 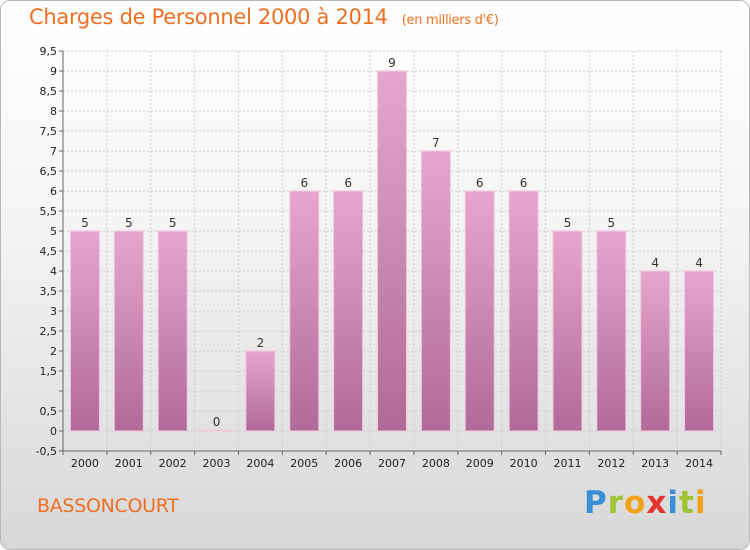 I want to click on y-tick-label: 6,5, so click(x=49, y=171).